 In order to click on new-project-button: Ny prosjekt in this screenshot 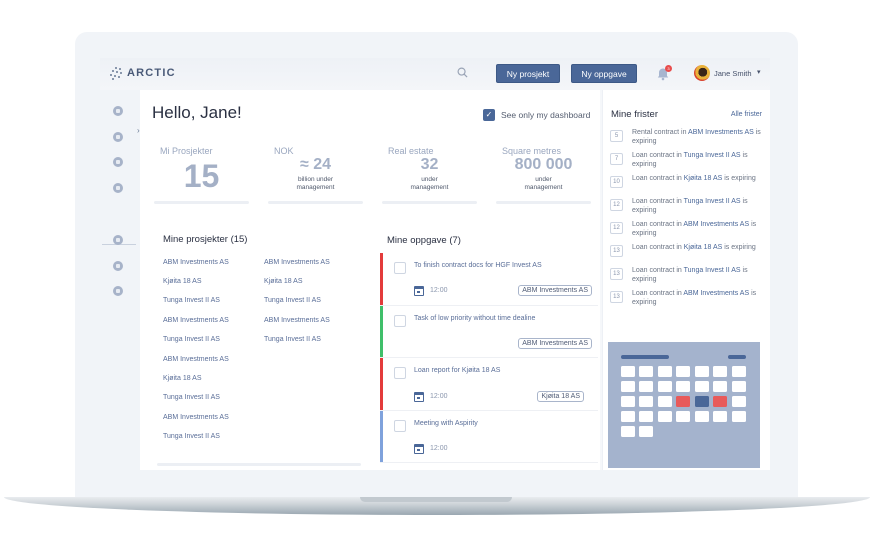, I will do `click(528, 73)`.